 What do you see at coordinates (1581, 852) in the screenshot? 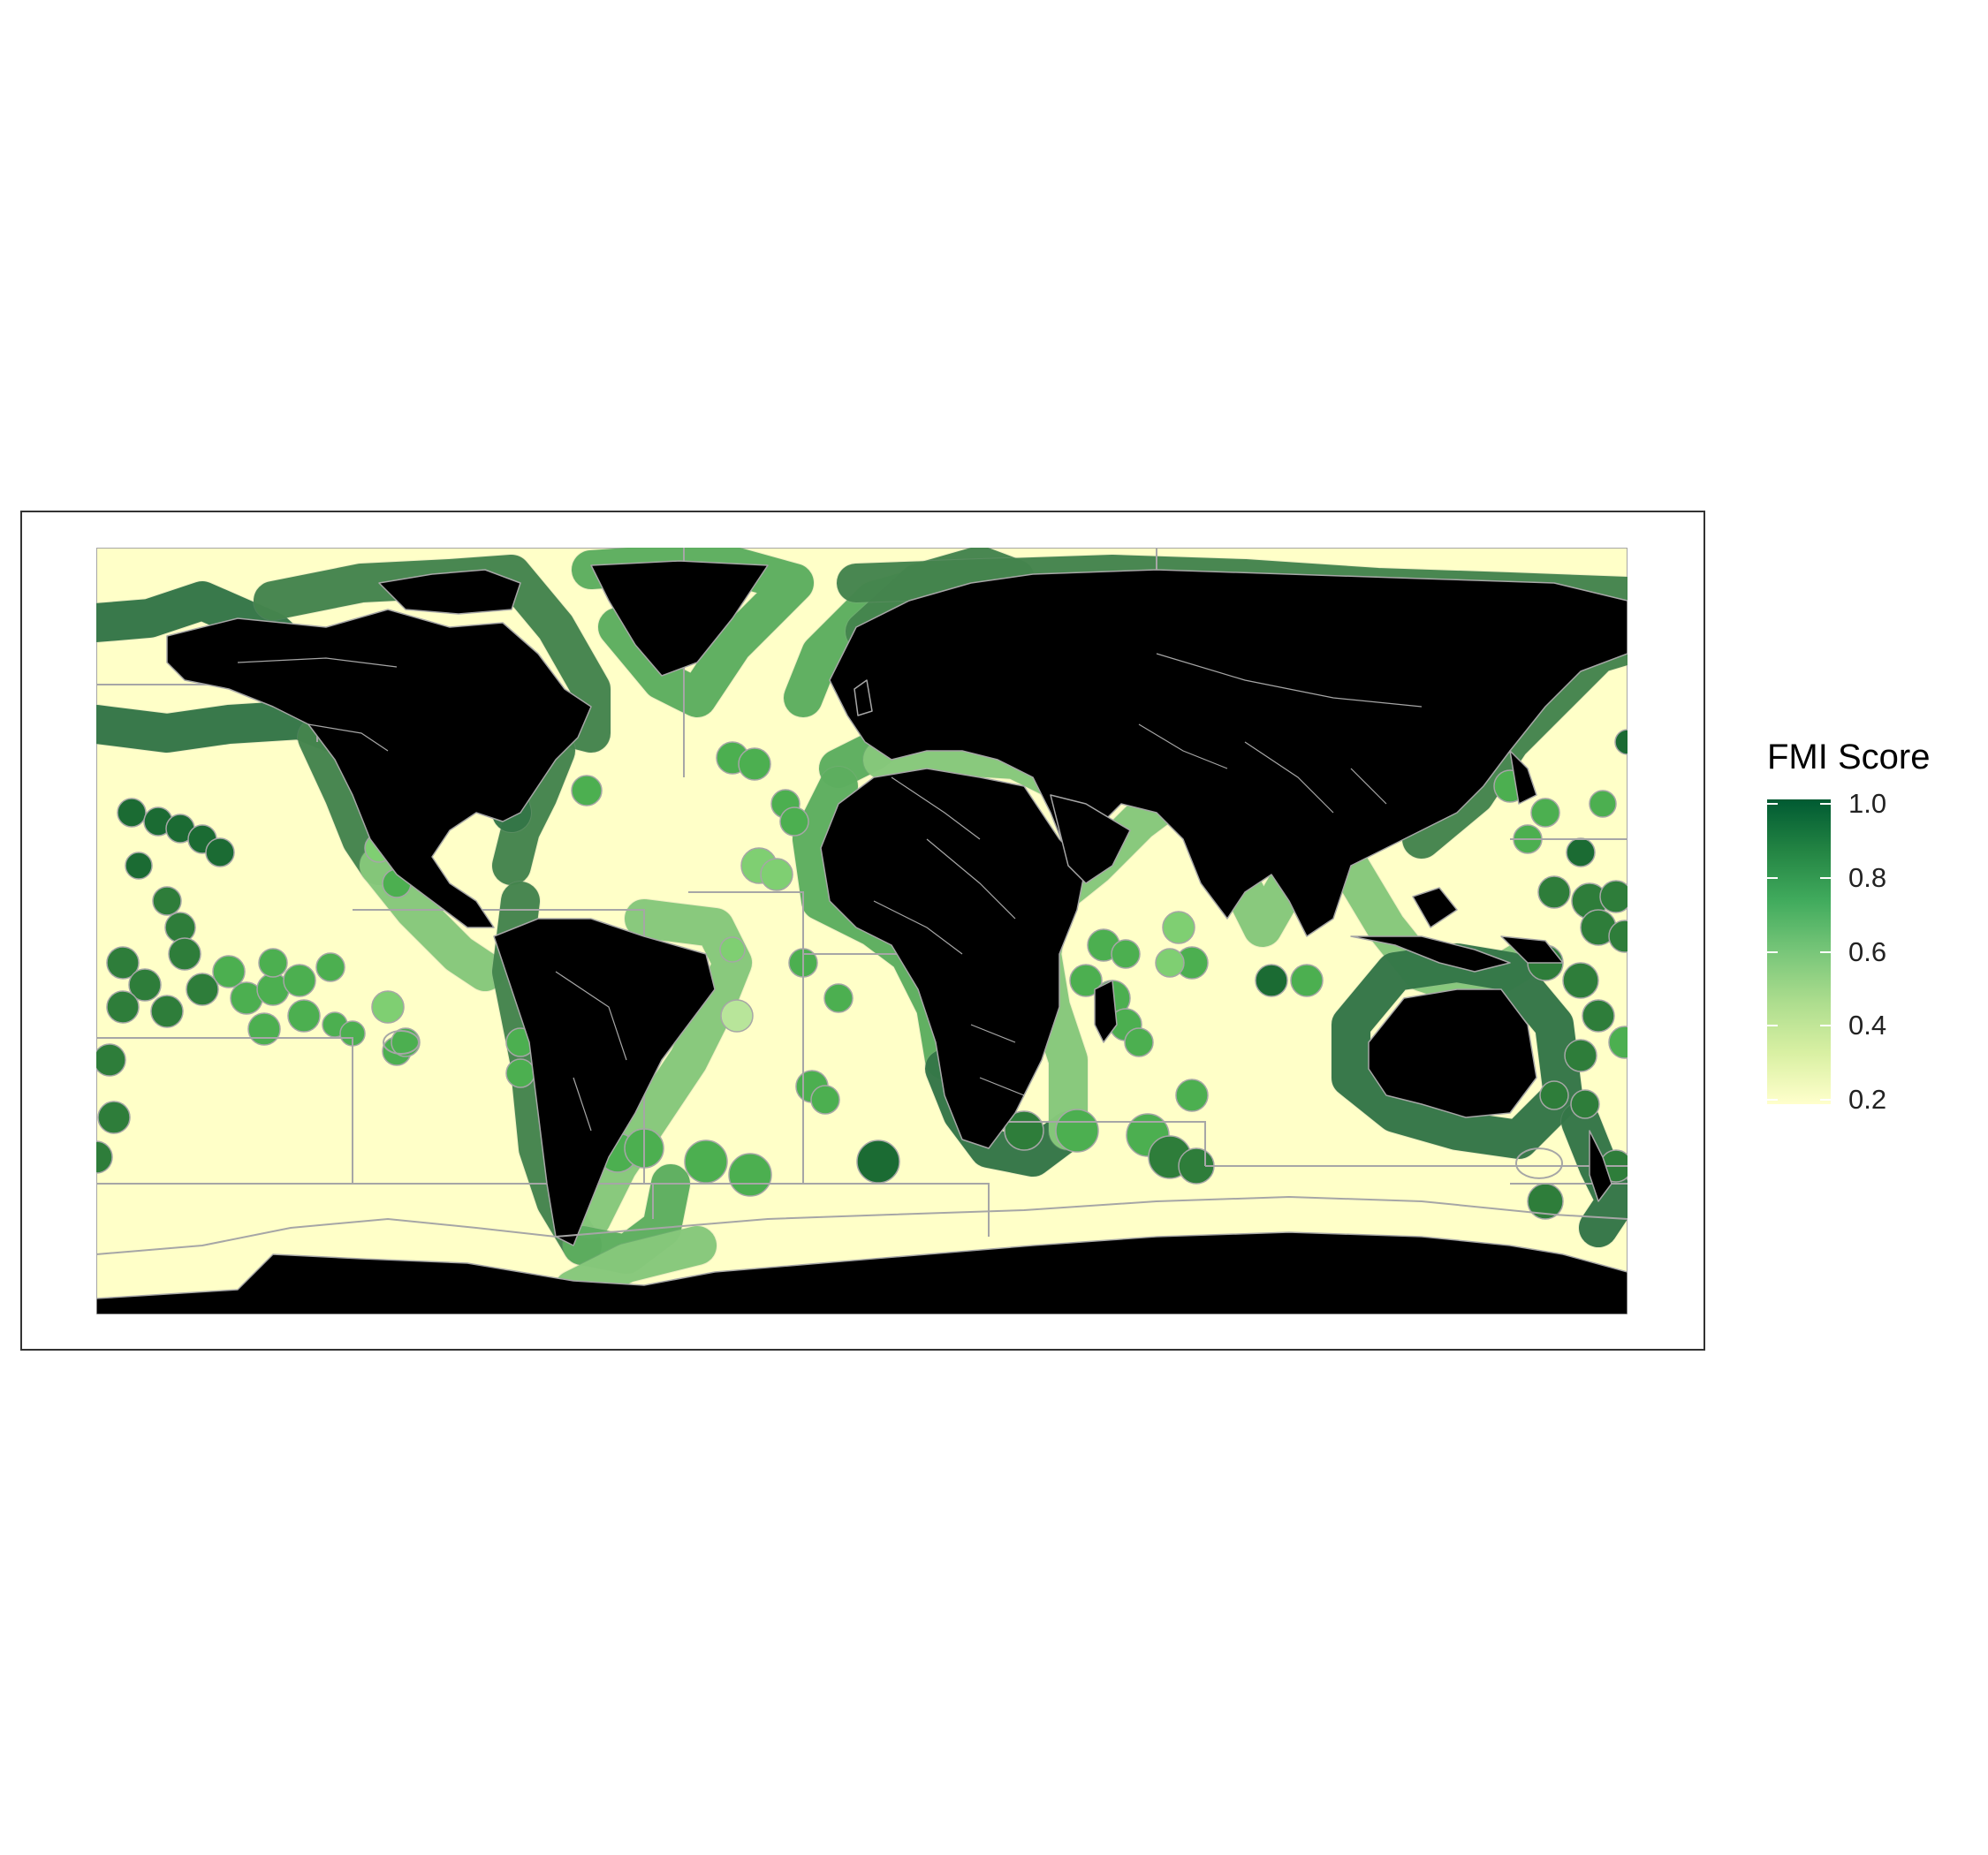
I see `marianas-eez` at bounding box center [1581, 852].